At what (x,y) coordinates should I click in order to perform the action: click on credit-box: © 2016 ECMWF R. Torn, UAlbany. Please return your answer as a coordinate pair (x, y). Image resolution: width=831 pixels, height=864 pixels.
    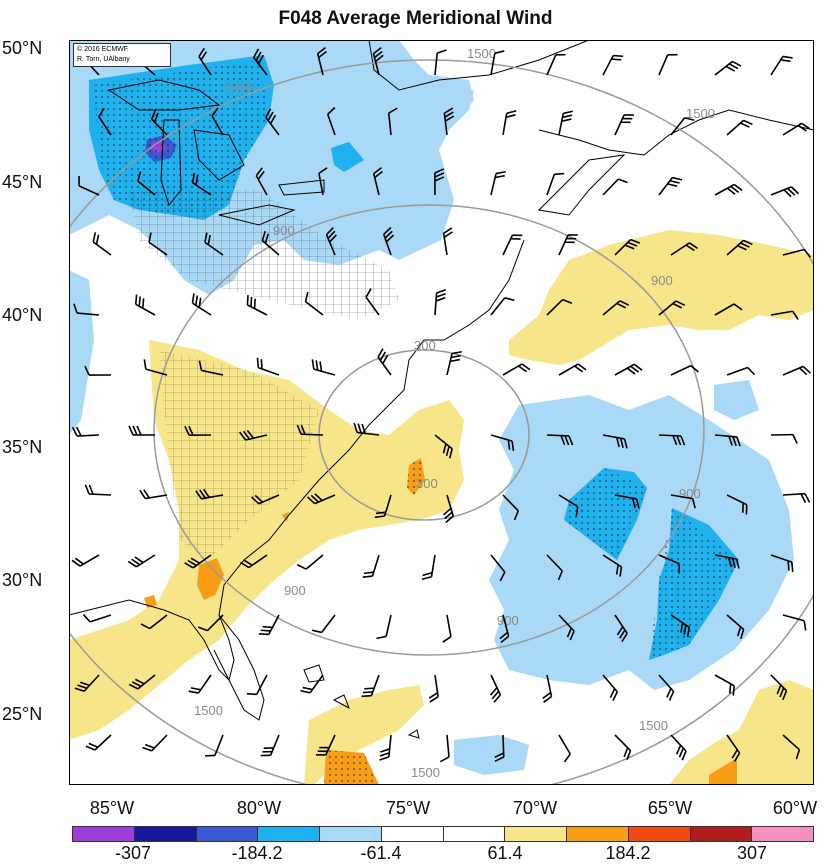
    Looking at the image, I should click on (122, 55).